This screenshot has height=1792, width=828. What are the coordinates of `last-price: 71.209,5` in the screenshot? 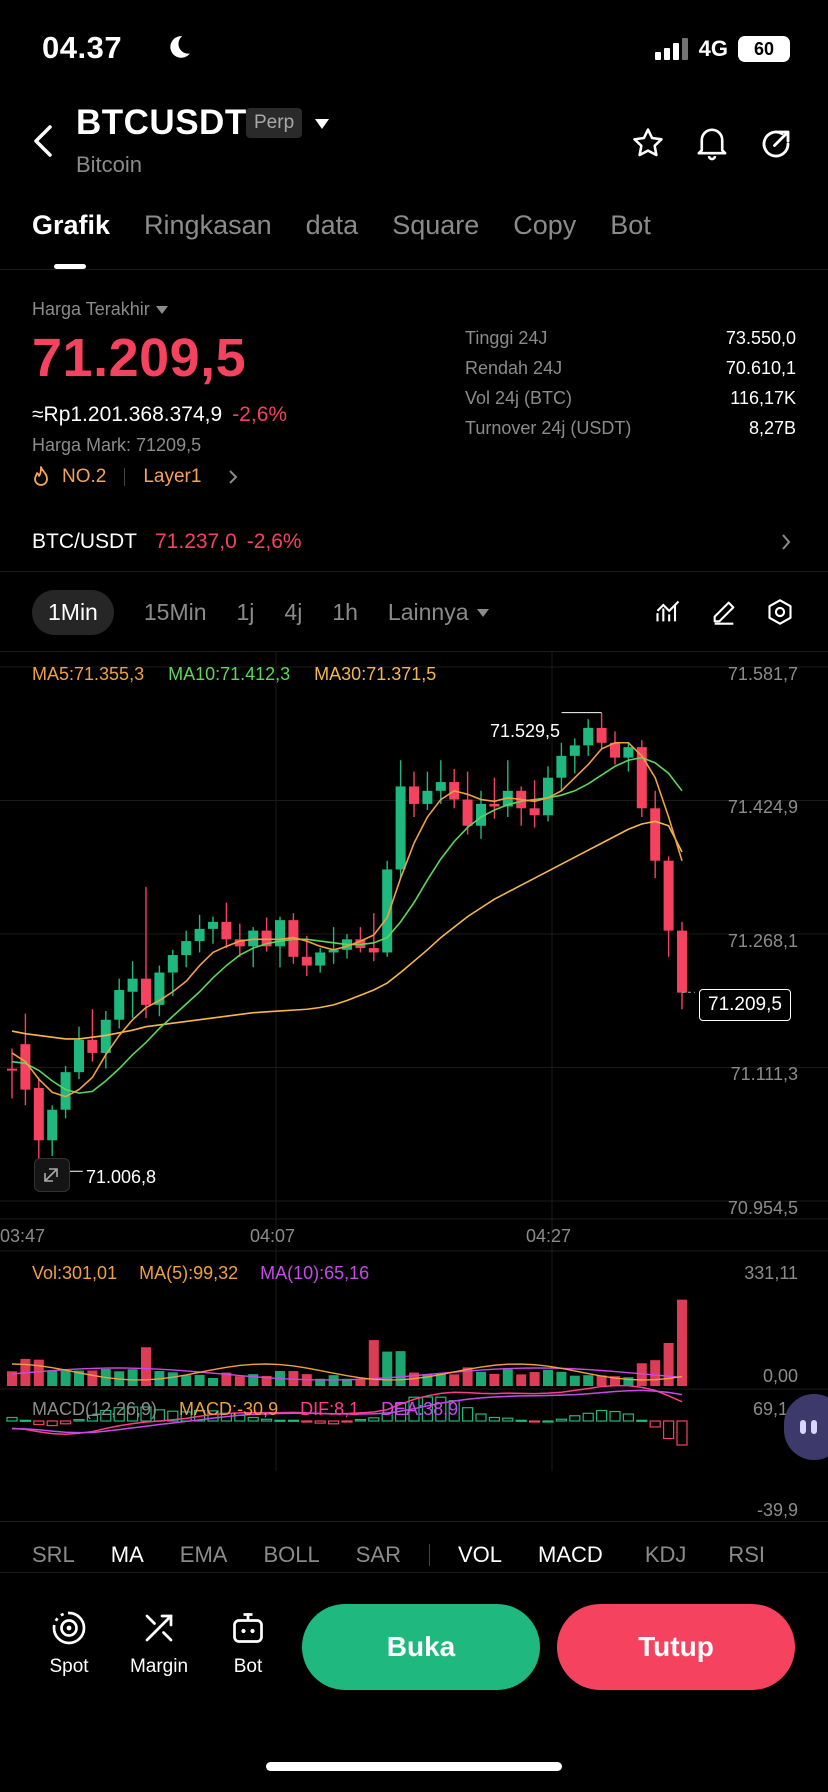 It's located at (139, 358).